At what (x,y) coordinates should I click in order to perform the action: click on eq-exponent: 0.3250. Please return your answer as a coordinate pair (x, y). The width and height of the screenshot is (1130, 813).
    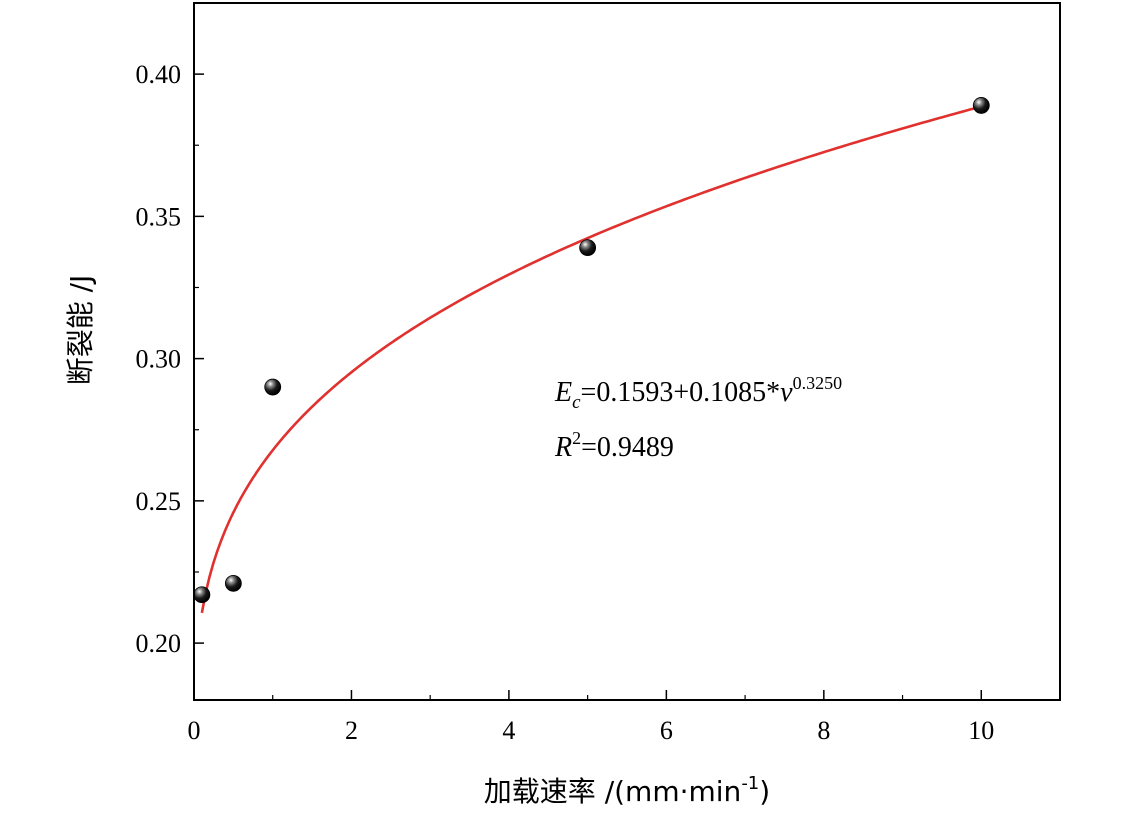
    Looking at the image, I should click on (818, 383).